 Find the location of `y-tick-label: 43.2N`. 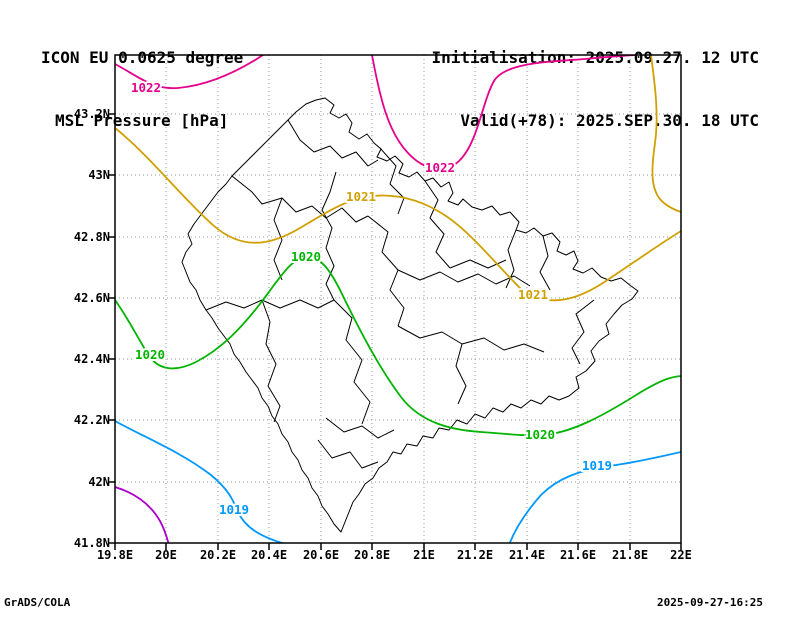

y-tick-label: 43.2N is located at coordinates (92, 114).